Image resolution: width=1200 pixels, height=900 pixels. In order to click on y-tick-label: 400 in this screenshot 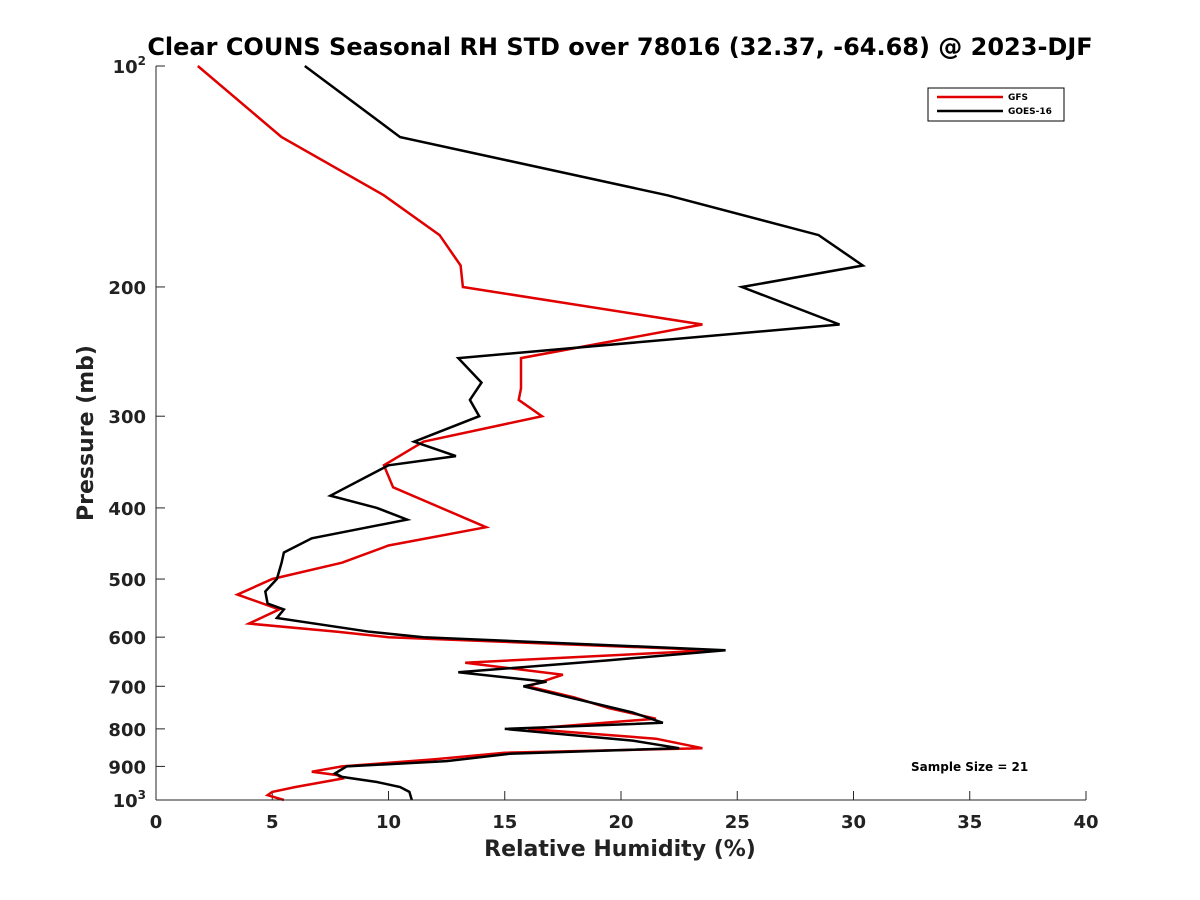, I will do `click(127, 509)`.